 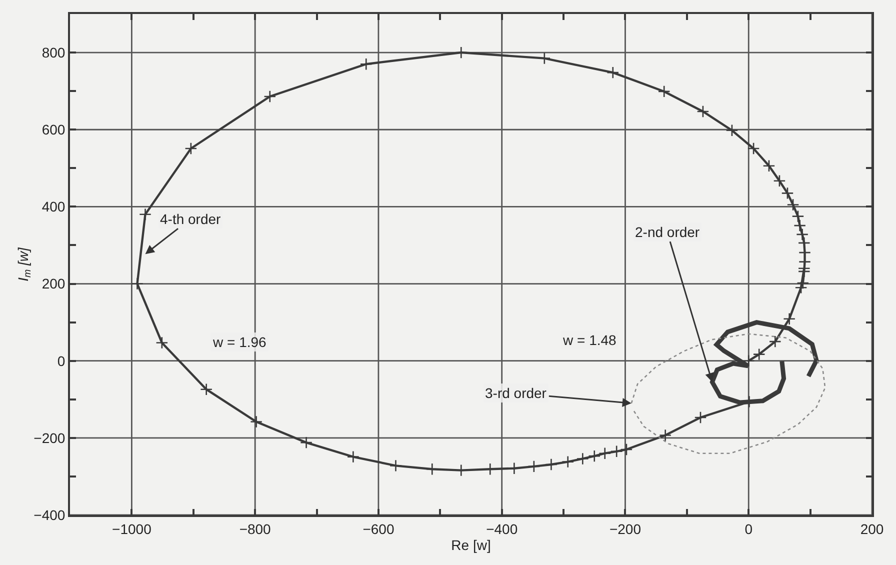 I want to click on annotation: 4-th order, so click(x=191, y=219).